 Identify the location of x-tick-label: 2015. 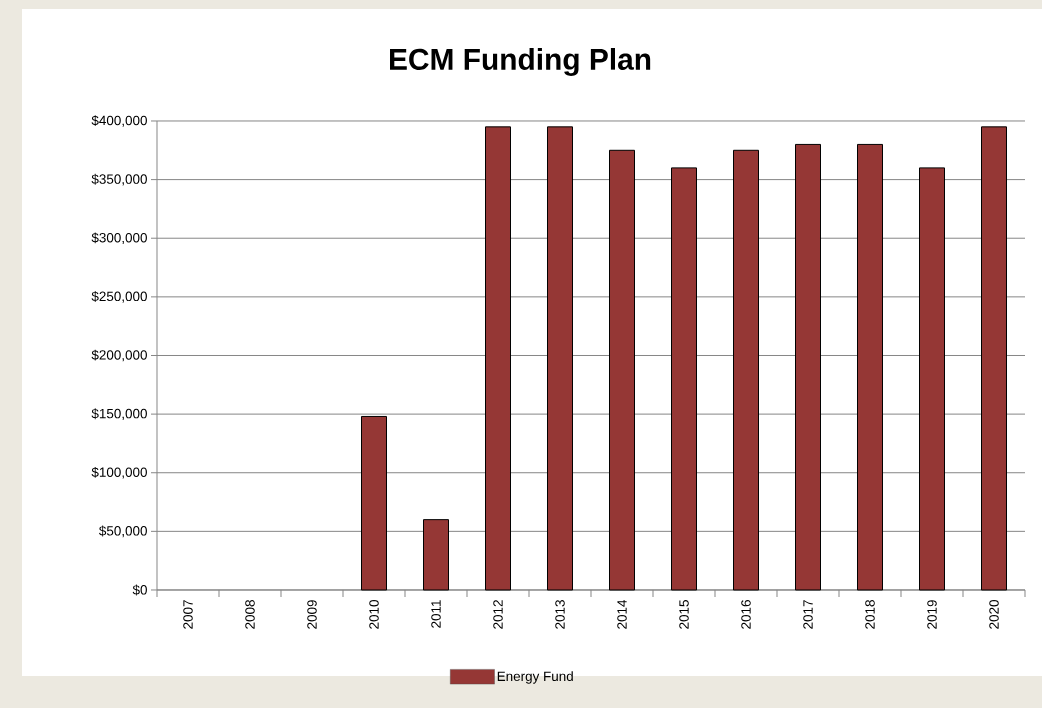
(684, 614).